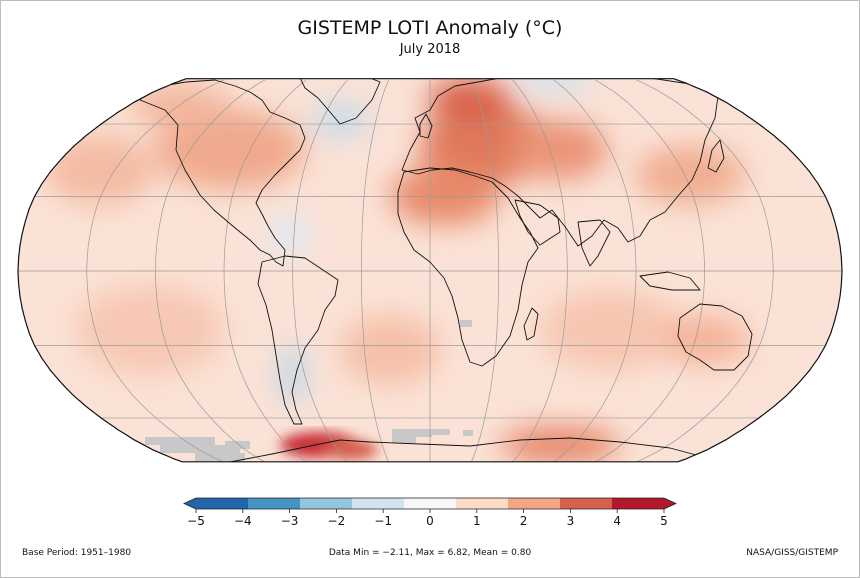 The width and height of the screenshot is (860, 578). What do you see at coordinates (560, 444) in the screenshot?
I see `anomaly-antarctic-east` at bounding box center [560, 444].